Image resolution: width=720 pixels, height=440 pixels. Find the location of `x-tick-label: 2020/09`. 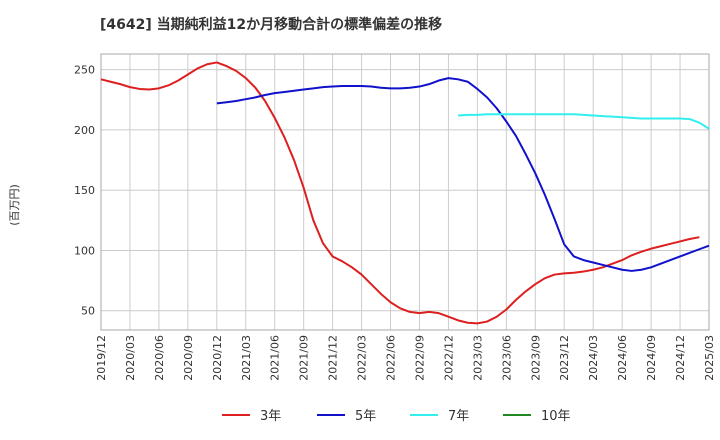

x-tick-label: 2020/09 is located at coordinates (188, 358).